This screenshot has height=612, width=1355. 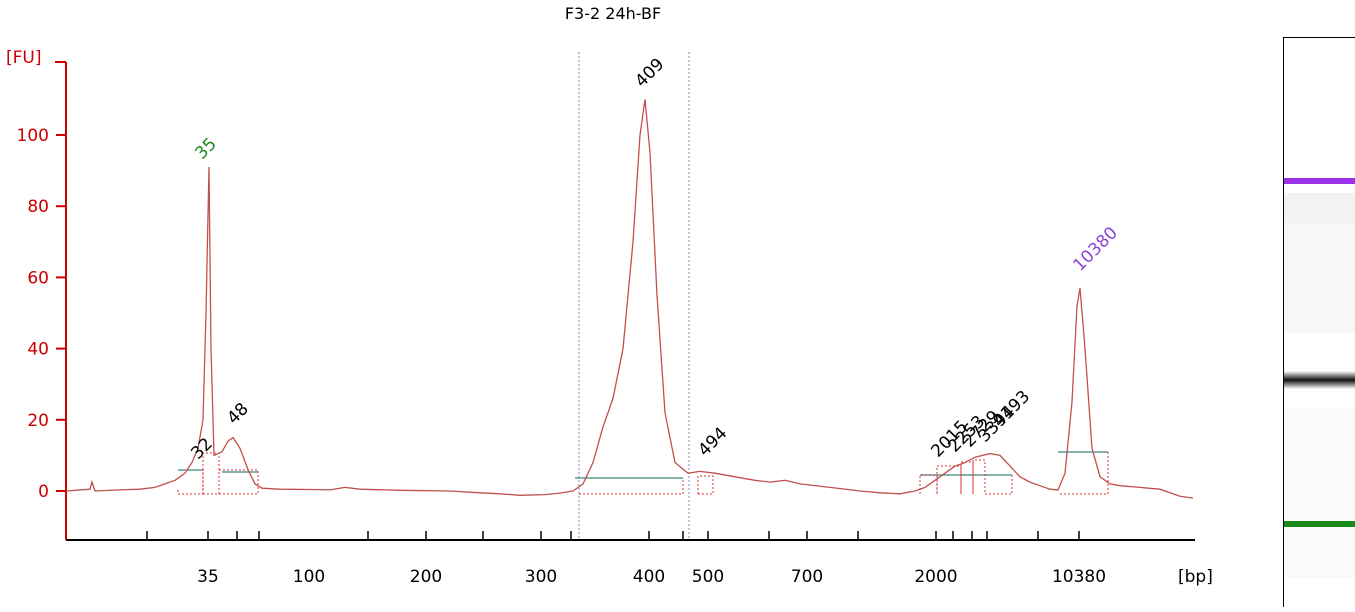 I want to click on gel-lower-marker-band, so click(x=1319, y=524).